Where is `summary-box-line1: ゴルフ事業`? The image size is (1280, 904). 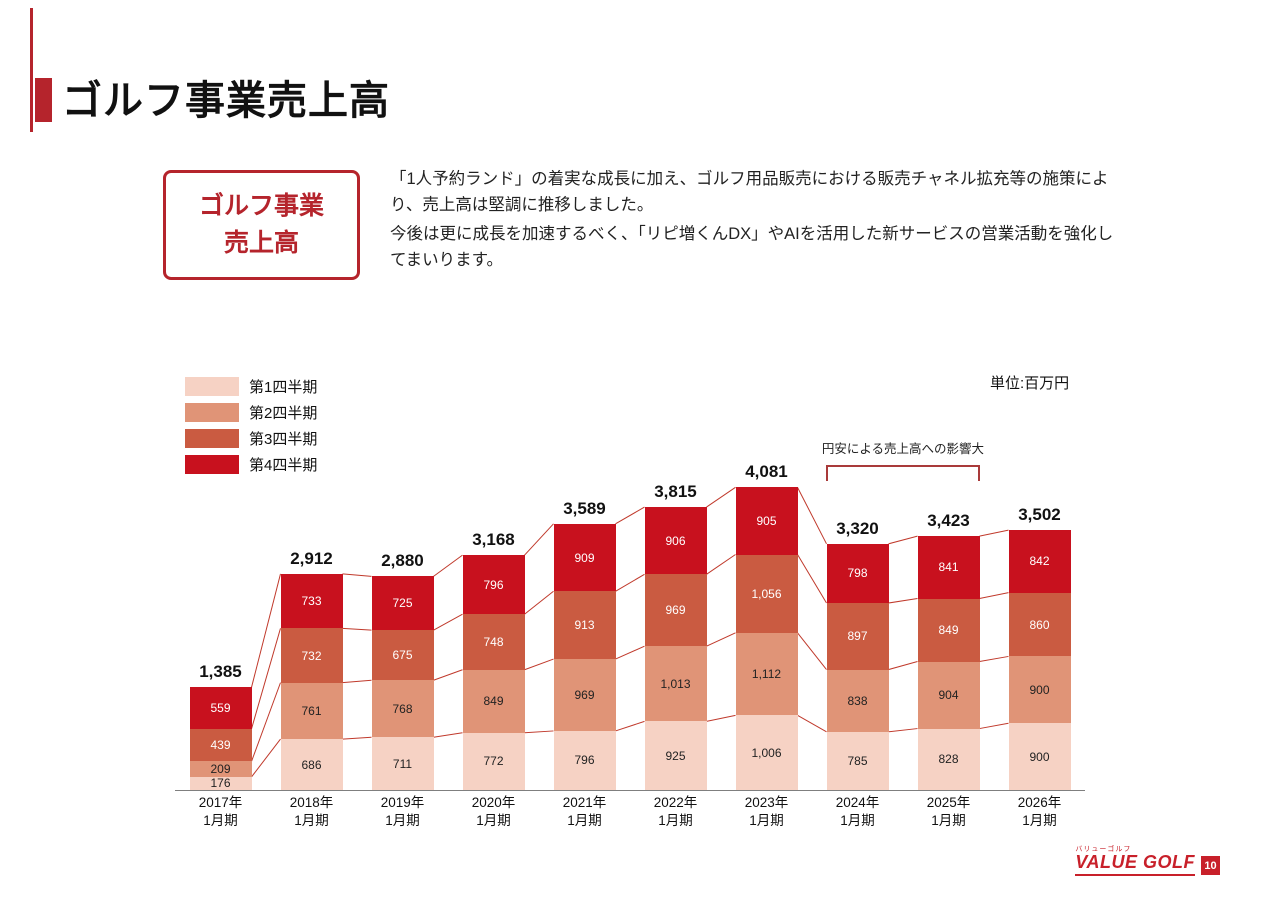 summary-box-line1: ゴルフ事業 is located at coordinates (261, 205).